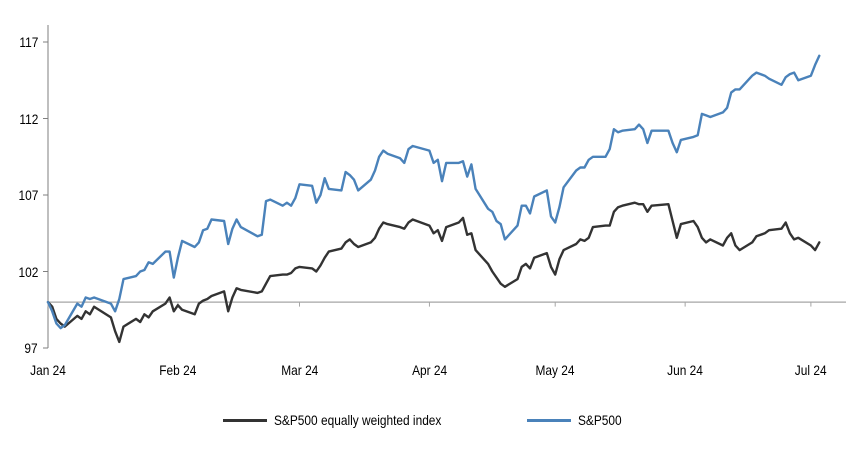  Describe the element at coordinates (19, 348) in the screenshot. I see `y-tick-label: 97` at that location.